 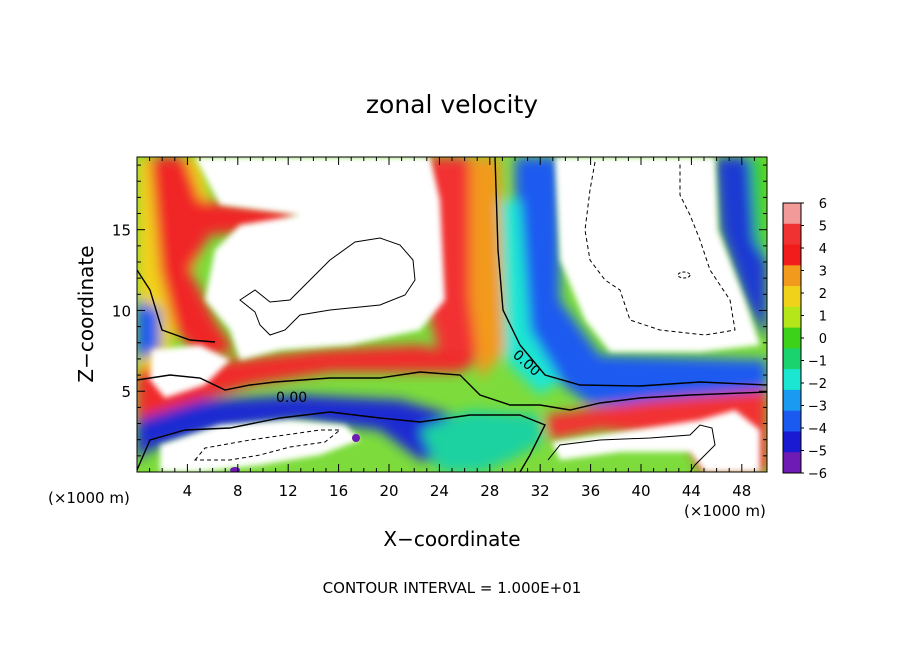 I want to click on y-axis-label: Z−coordinate, so click(x=86, y=313).